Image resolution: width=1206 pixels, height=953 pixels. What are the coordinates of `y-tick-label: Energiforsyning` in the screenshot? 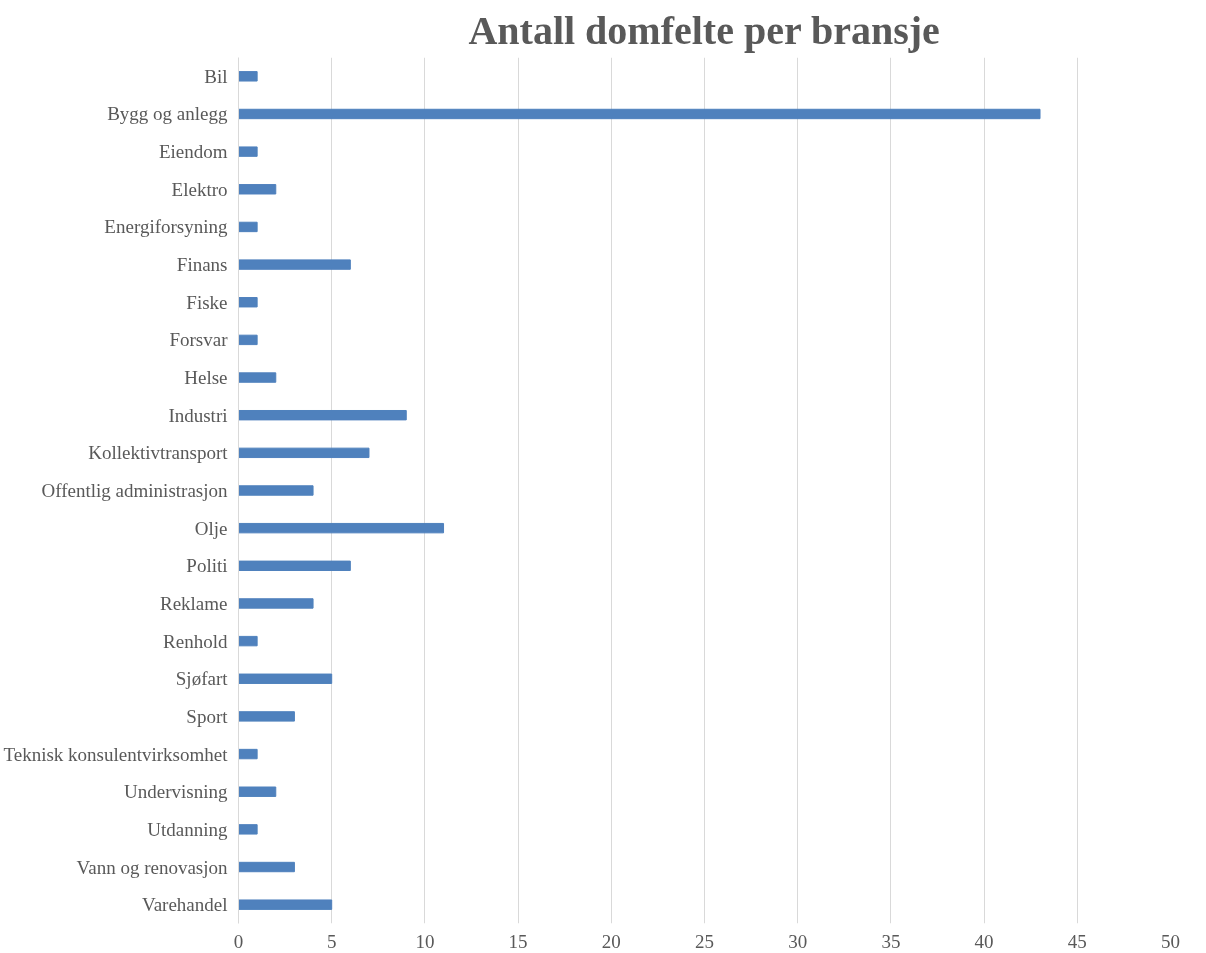 It's located at (166, 227).